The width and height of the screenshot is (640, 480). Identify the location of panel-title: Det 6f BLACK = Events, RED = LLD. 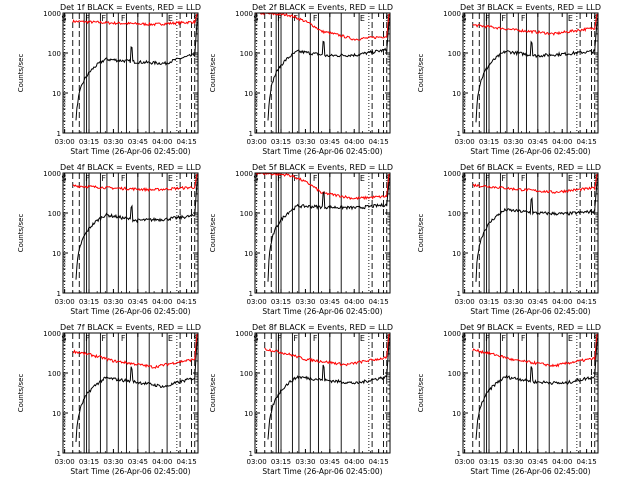
(530, 167).